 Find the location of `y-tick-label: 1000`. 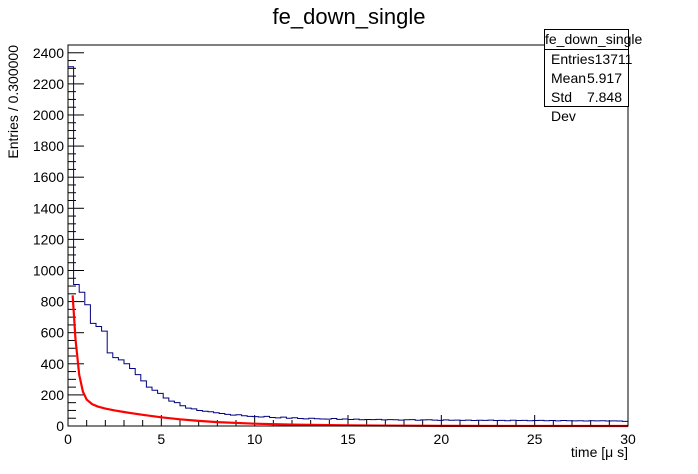

y-tick-label: 1000 is located at coordinates (48, 270).